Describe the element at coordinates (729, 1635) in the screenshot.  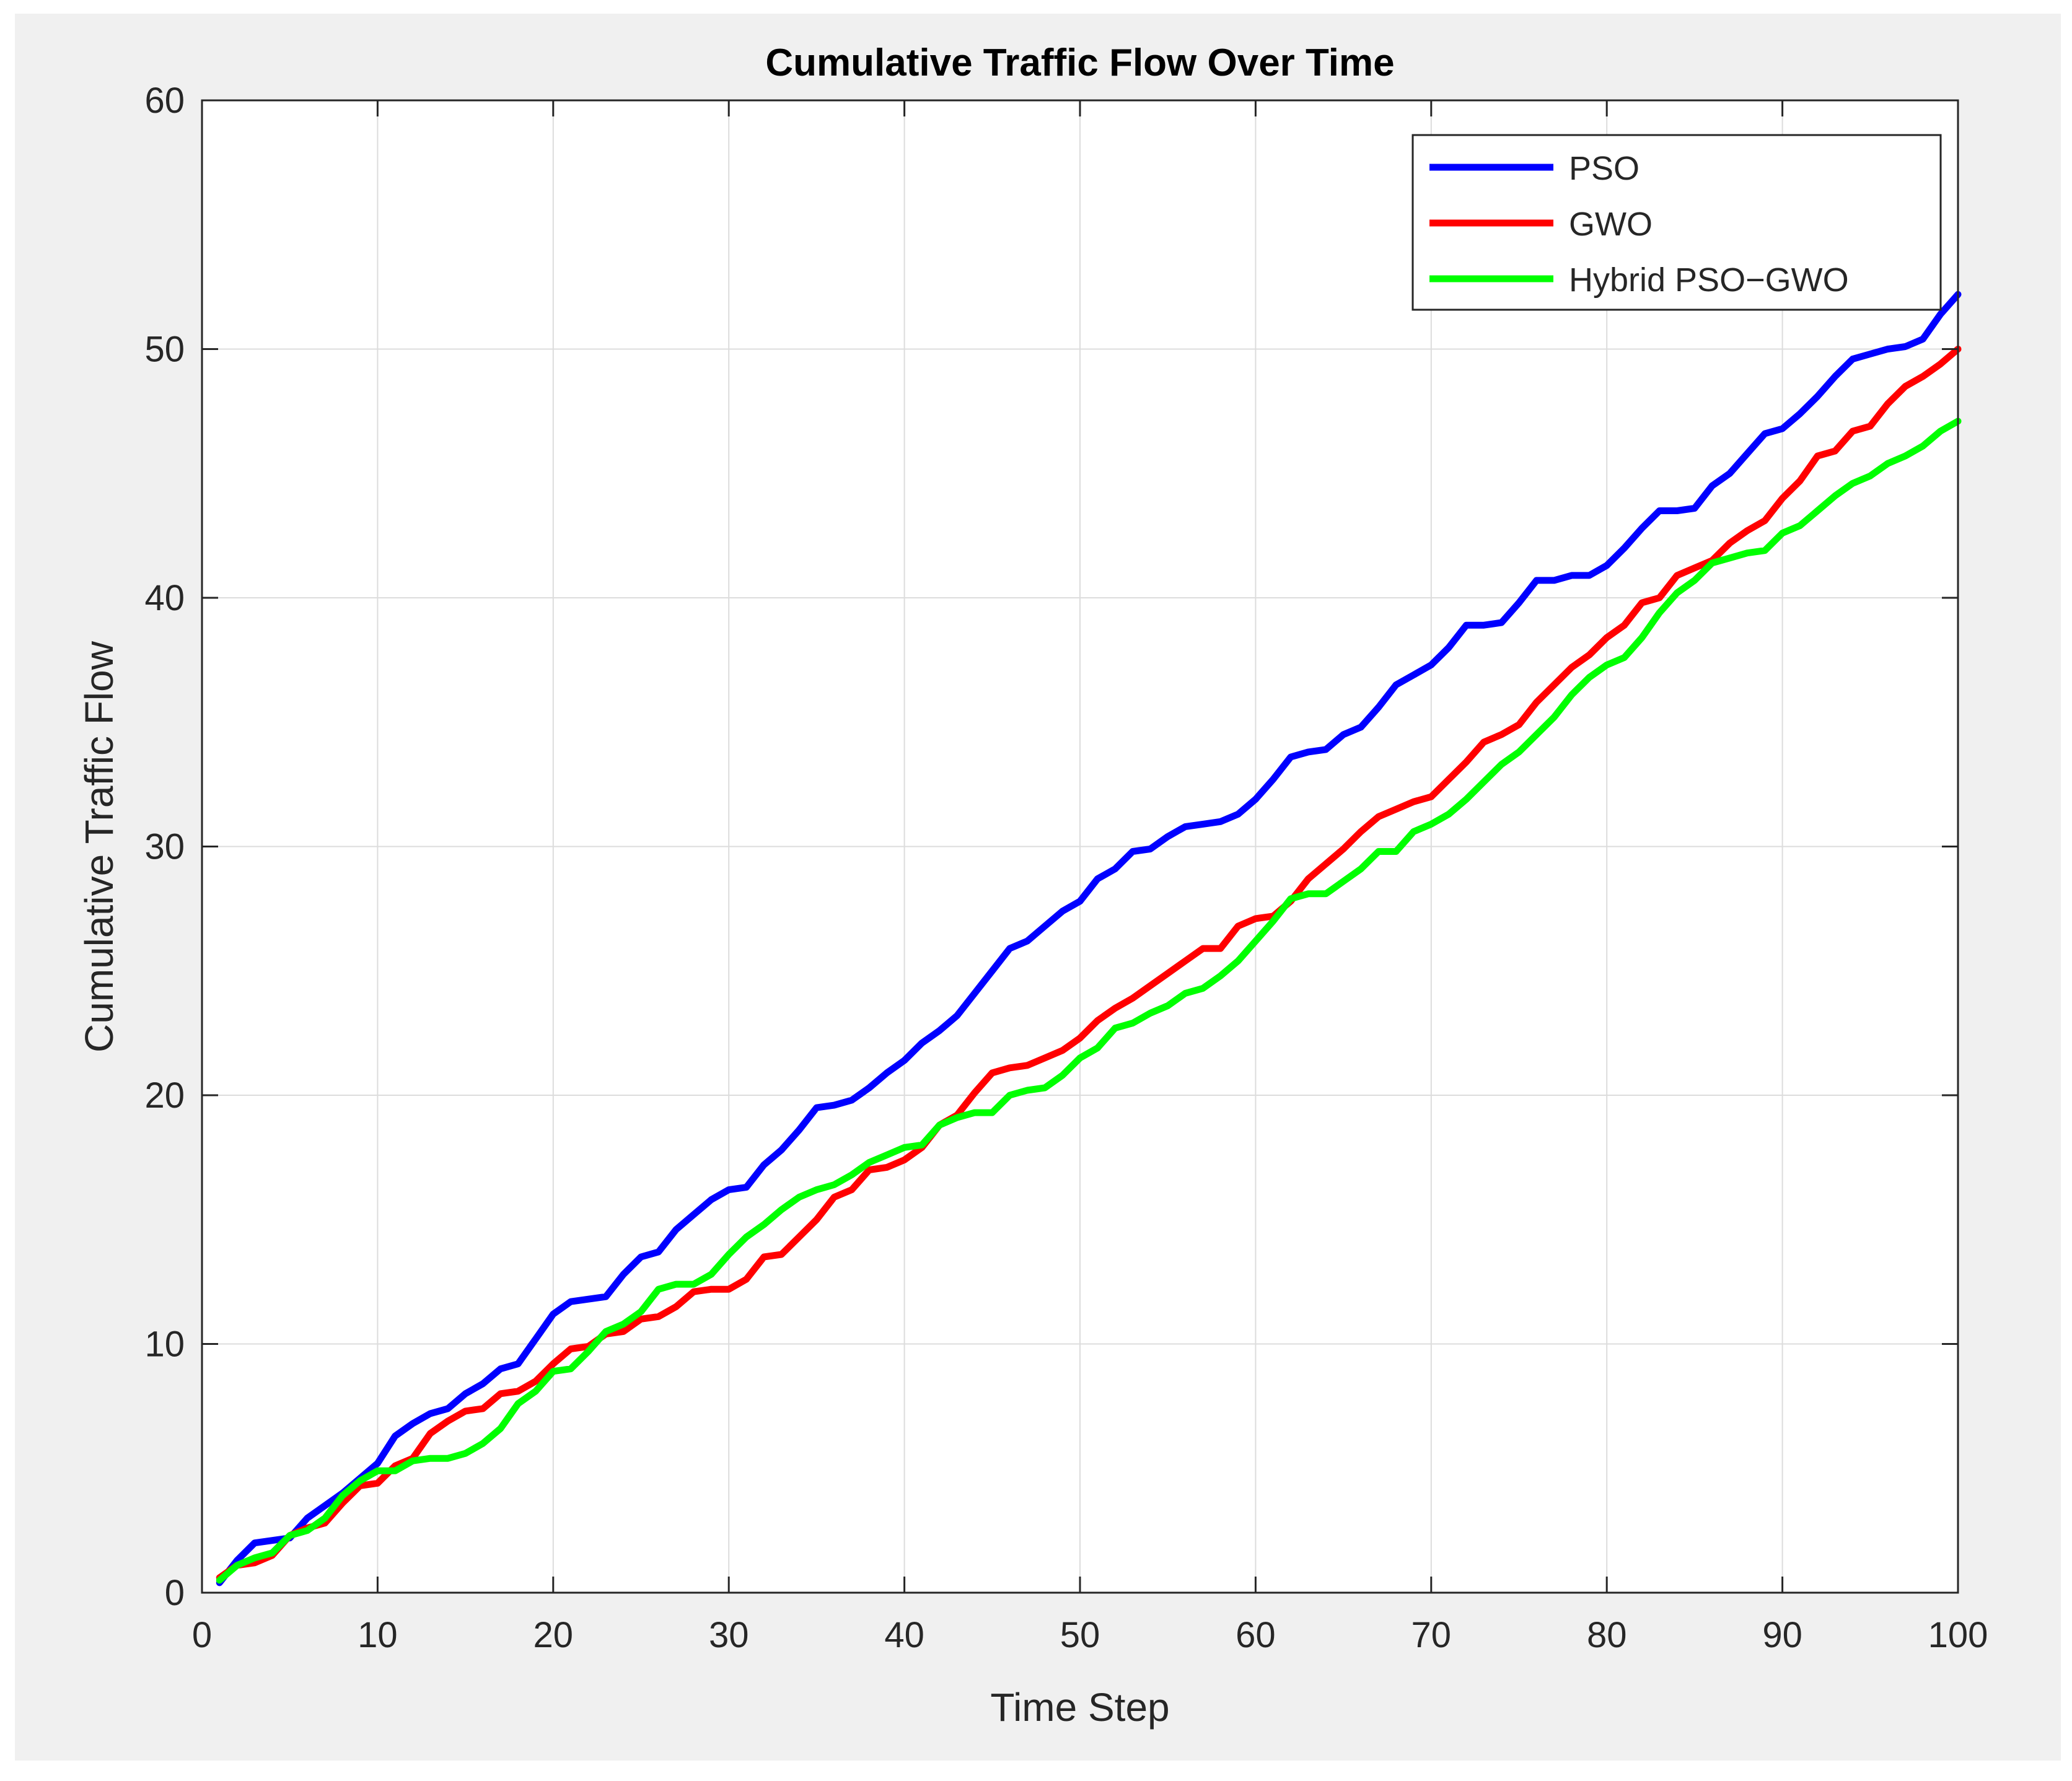
I see `x-tick-label: 30` at that location.